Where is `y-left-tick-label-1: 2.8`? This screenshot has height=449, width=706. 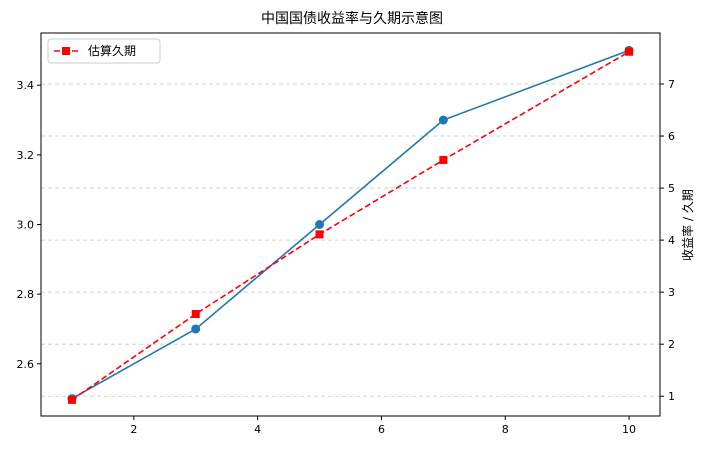
y-left-tick-label-1: 2.8 is located at coordinates (26, 294).